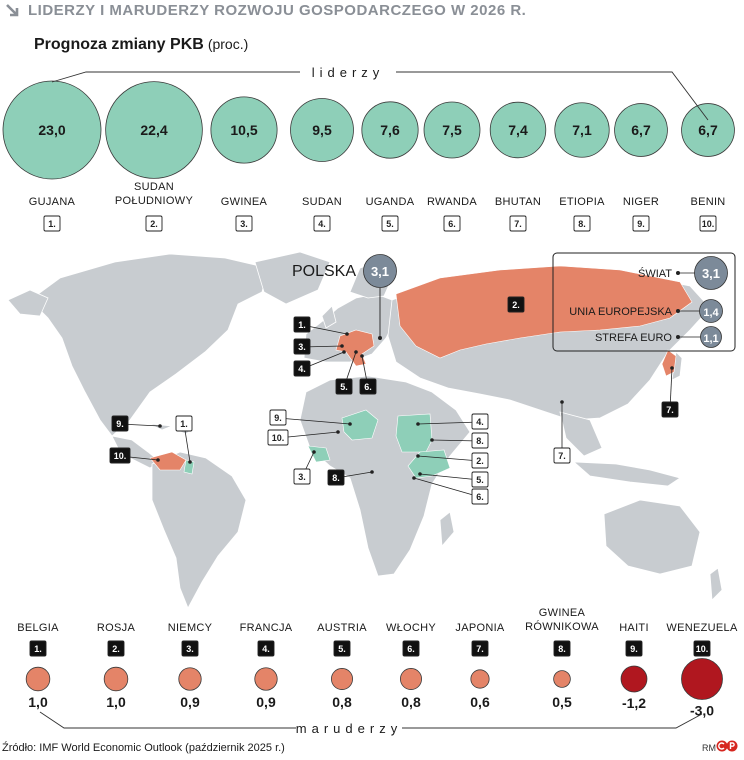  I want to click on laggard-bubble-belgia, so click(38, 679).